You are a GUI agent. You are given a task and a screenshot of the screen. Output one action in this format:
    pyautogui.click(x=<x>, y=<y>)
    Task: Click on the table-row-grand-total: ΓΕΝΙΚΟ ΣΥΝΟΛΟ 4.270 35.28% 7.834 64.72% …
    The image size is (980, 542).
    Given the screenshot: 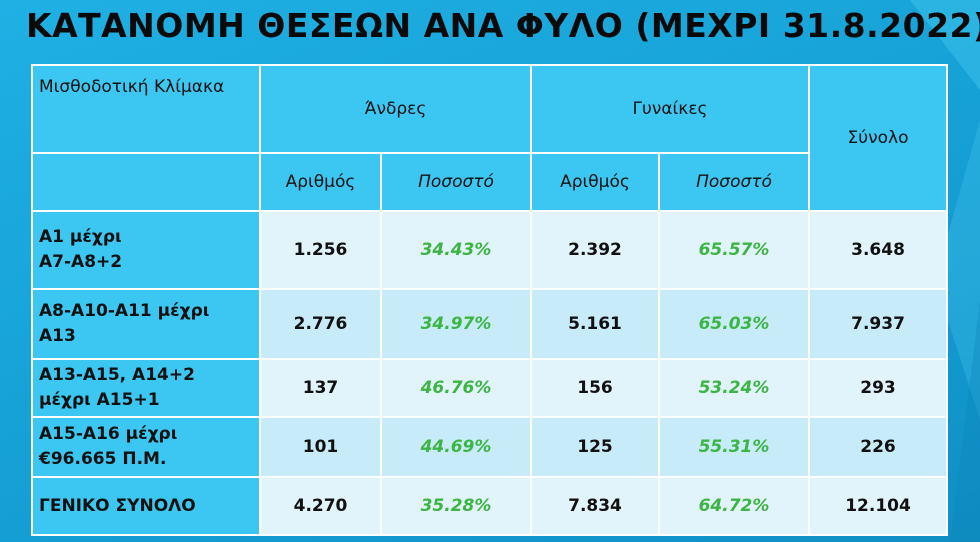 What is the action you would take?
    pyautogui.click(x=490, y=506)
    